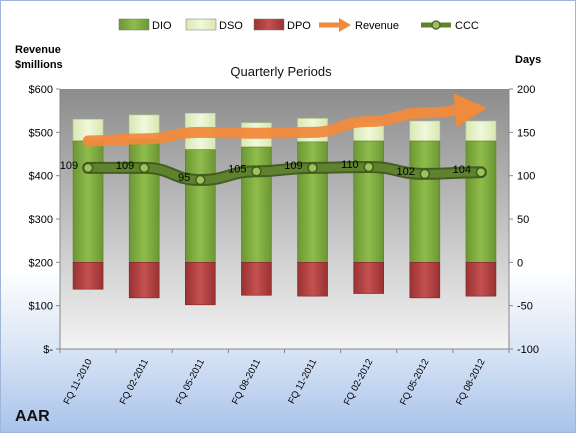 The width and height of the screenshot is (576, 433). I want to click on left-axis-title-line2: $millions, so click(39, 65).